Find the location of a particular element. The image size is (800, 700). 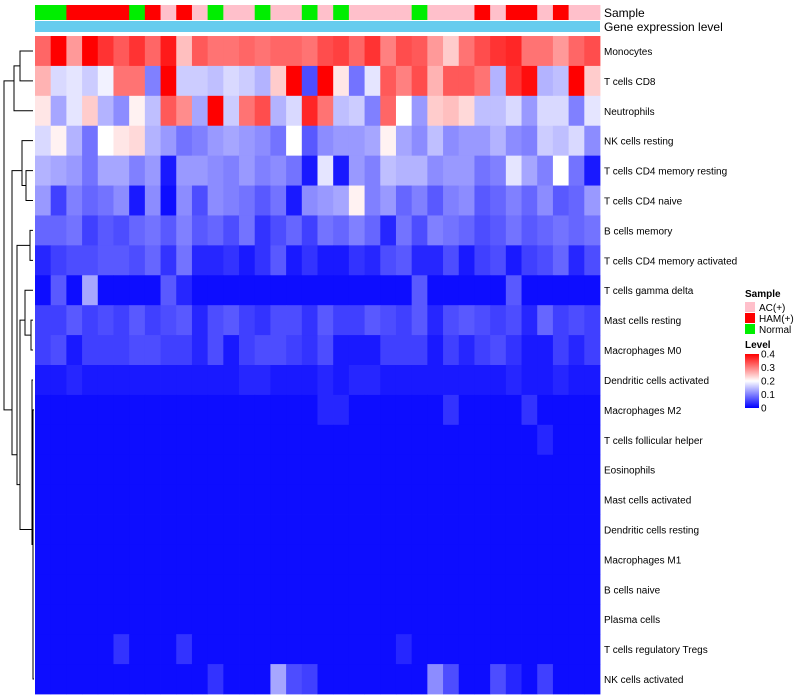

row-label: T cells CD4 memory resting is located at coordinates (665, 172).